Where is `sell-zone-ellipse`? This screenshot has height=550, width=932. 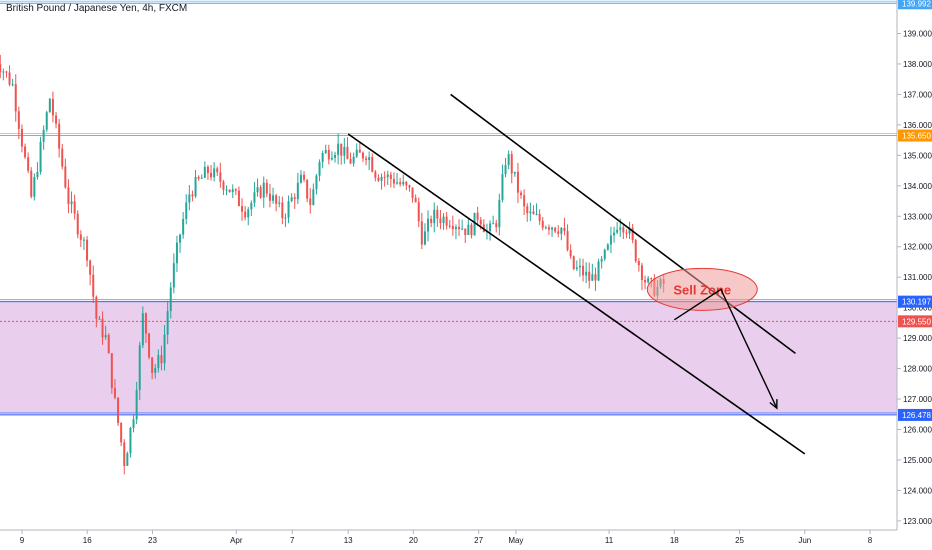 sell-zone-ellipse is located at coordinates (702, 289).